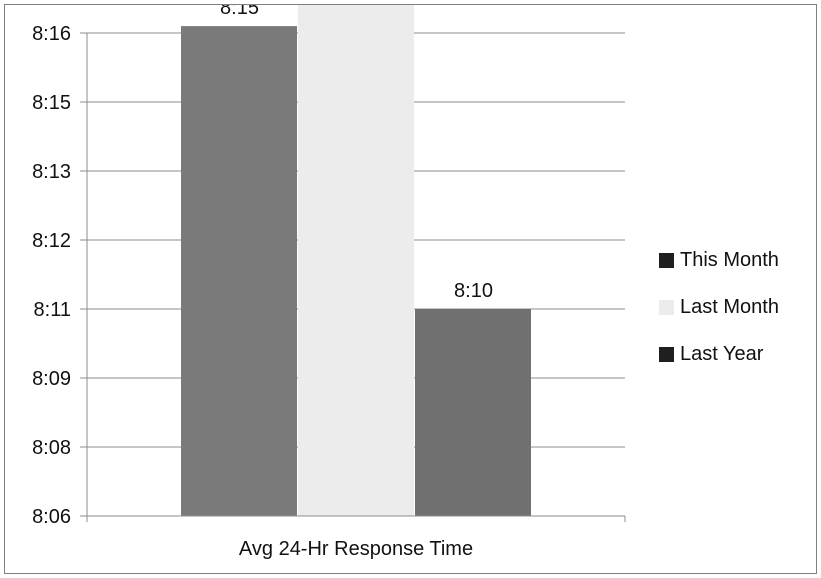 This screenshot has height=578, width=821. What do you see at coordinates (729, 260) in the screenshot?
I see `legend-label: This Month` at bounding box center [729, 260].